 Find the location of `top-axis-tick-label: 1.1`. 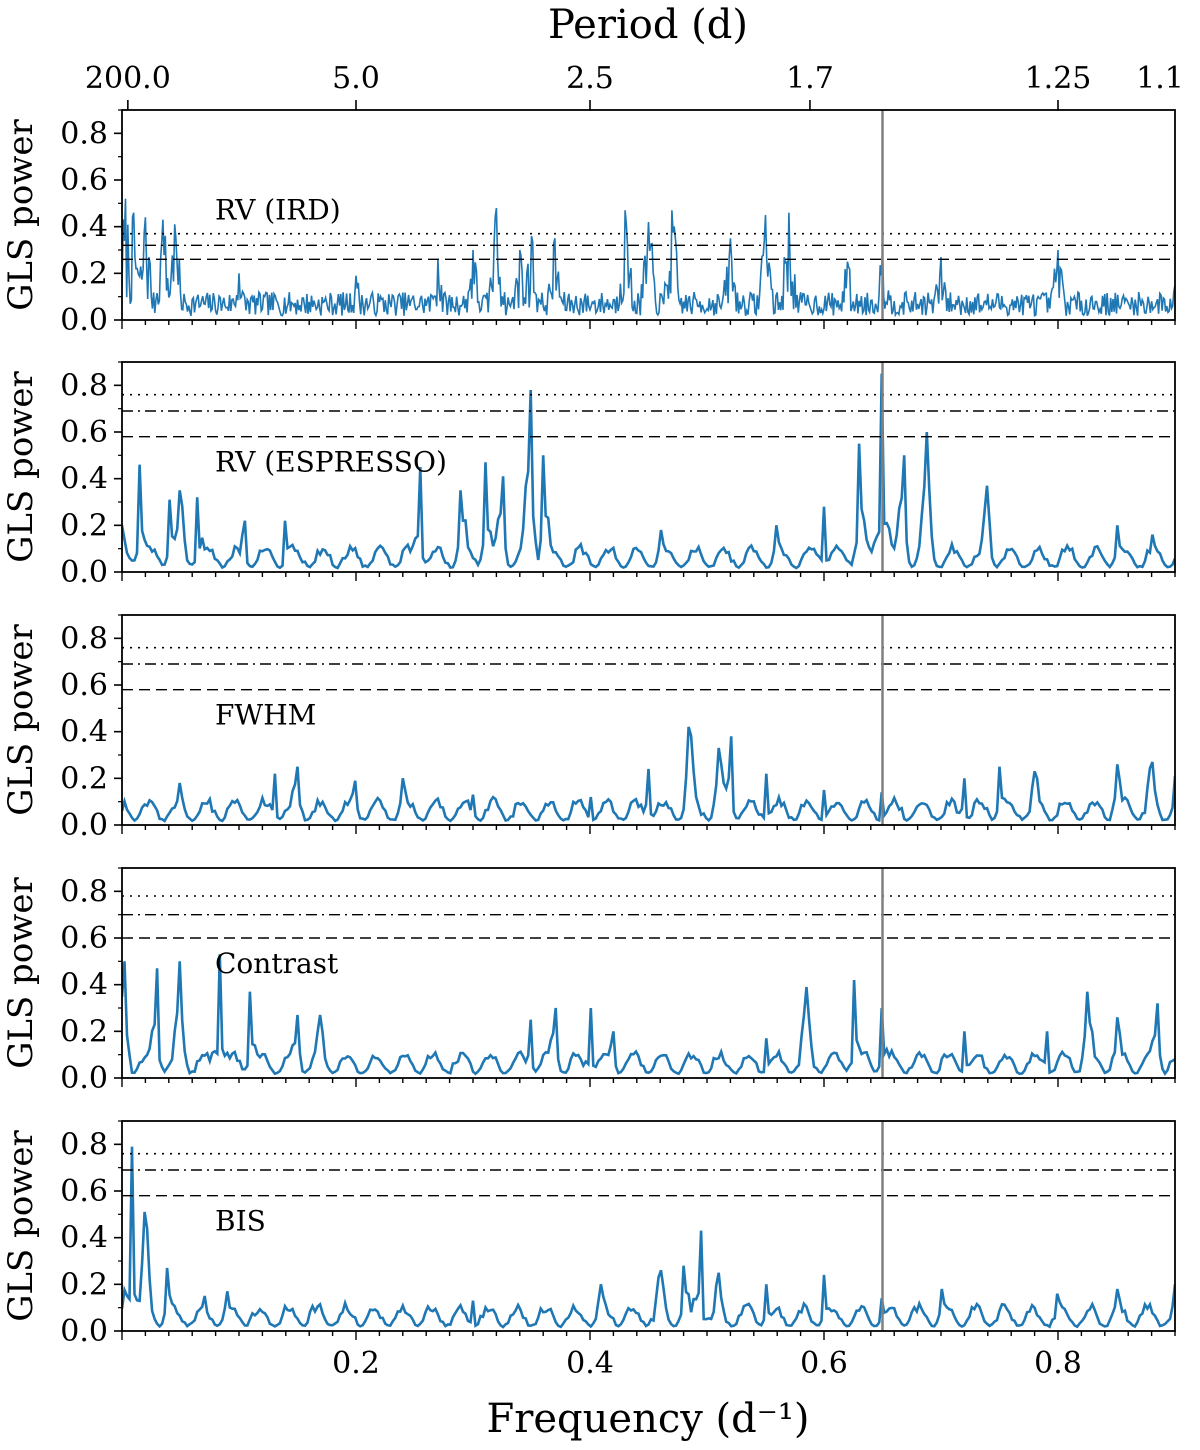

top-axis-tick-label: 1.1 is located at coordinates (1160, 78).